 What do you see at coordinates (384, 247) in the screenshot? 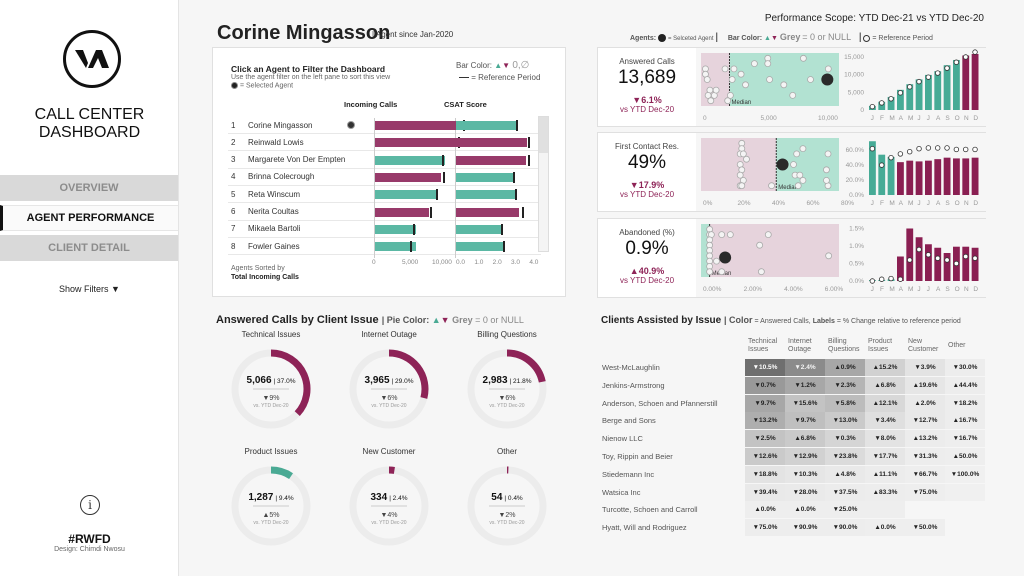
I see `agent-row: 8 Fowler Gaines` at bounding box center [384, 247].